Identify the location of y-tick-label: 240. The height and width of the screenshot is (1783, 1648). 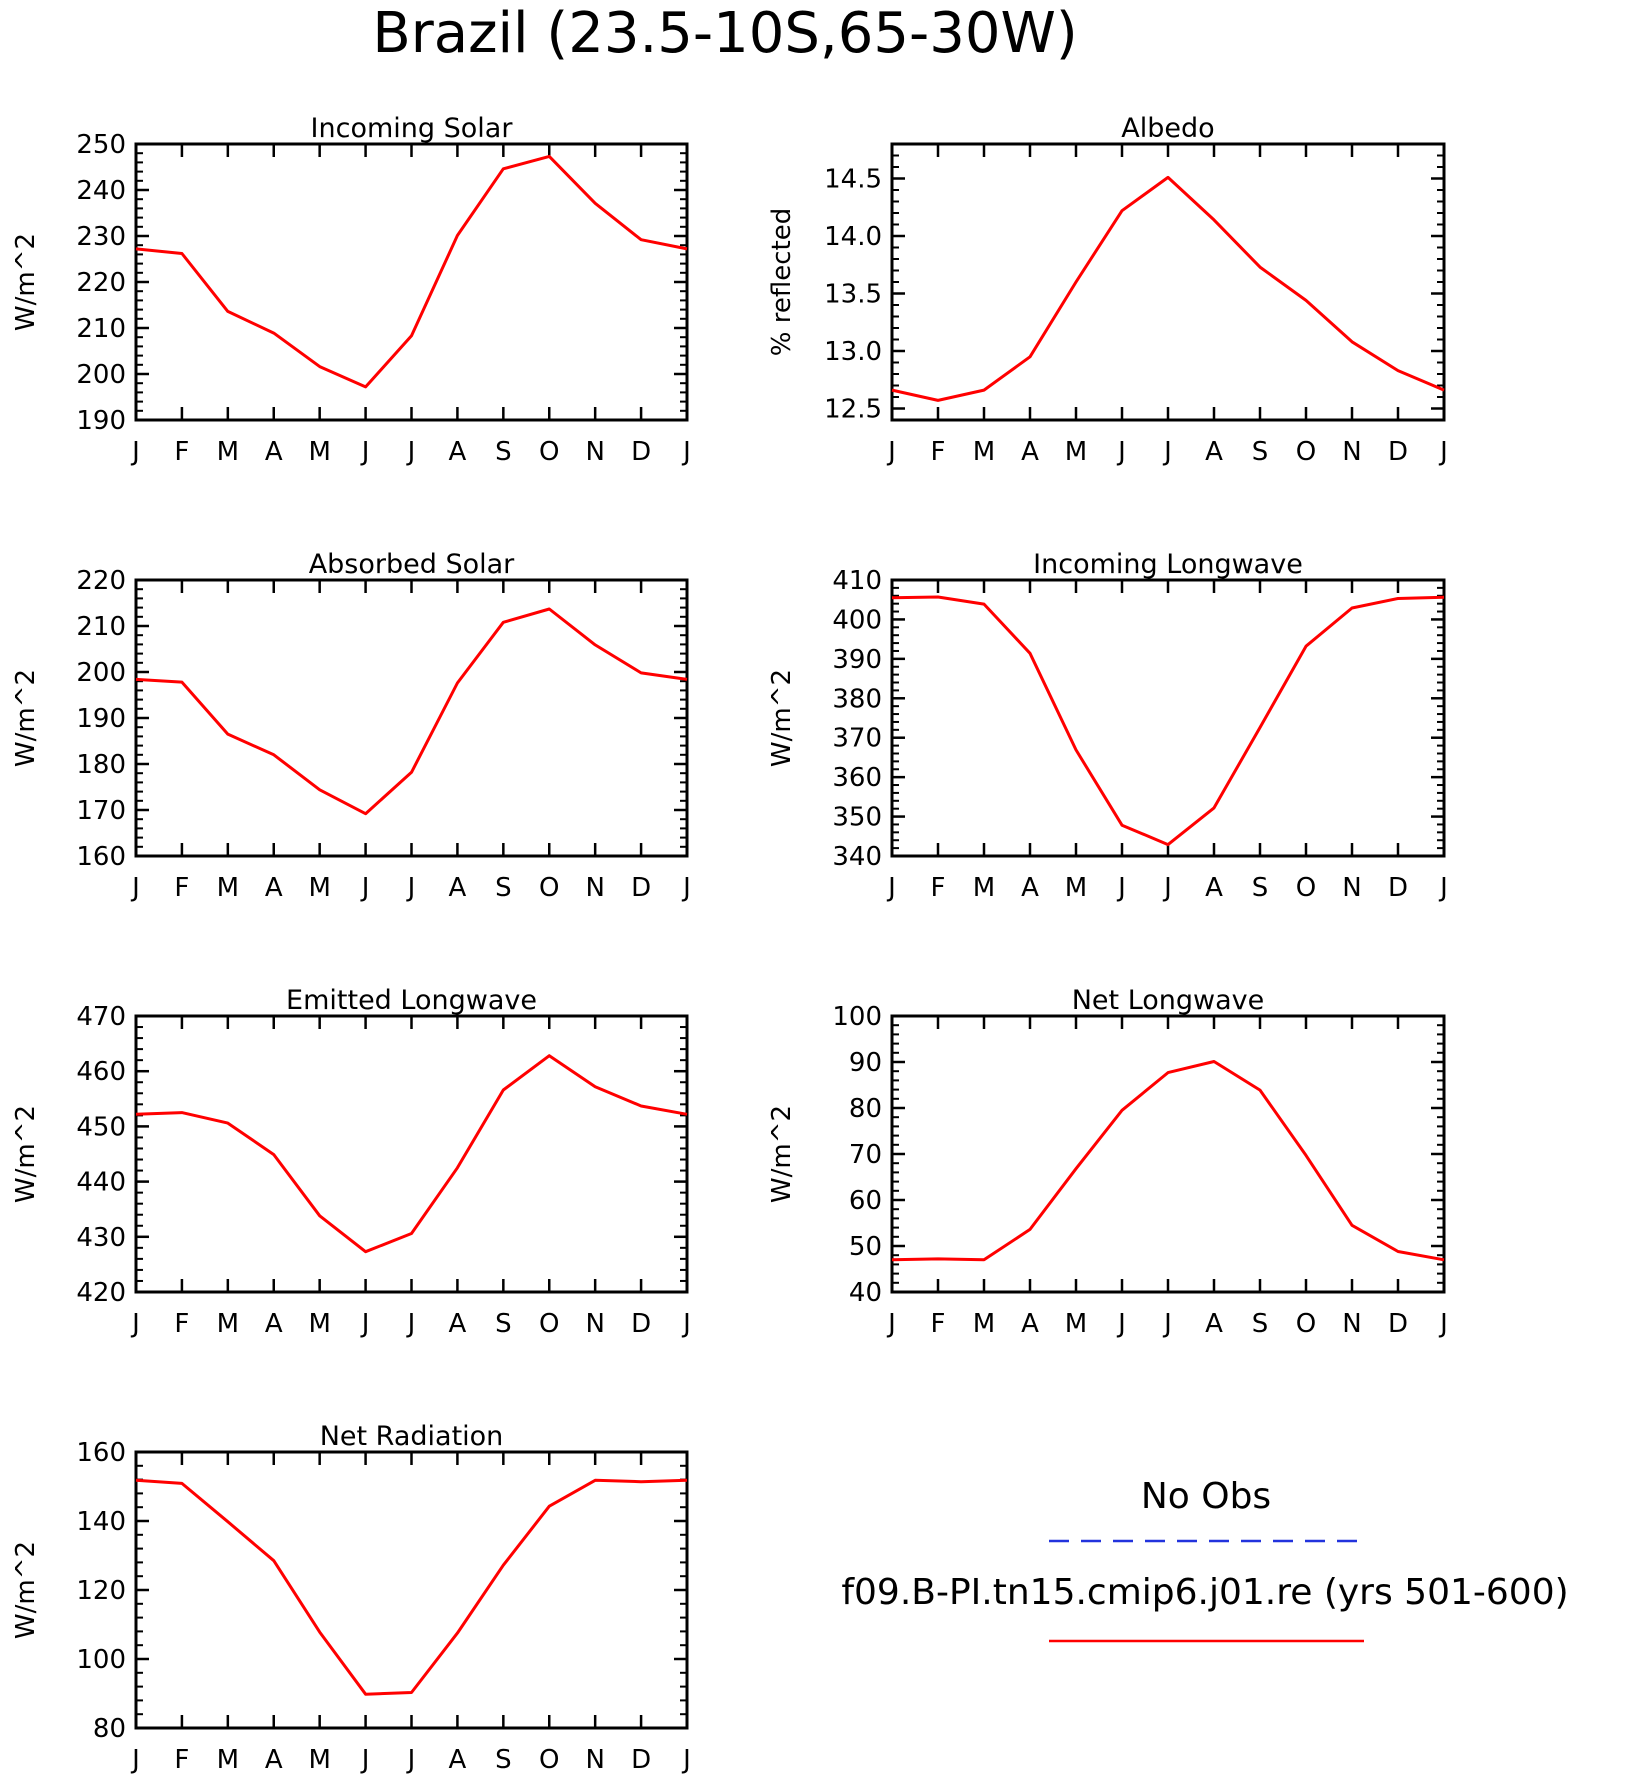
(101, 191).